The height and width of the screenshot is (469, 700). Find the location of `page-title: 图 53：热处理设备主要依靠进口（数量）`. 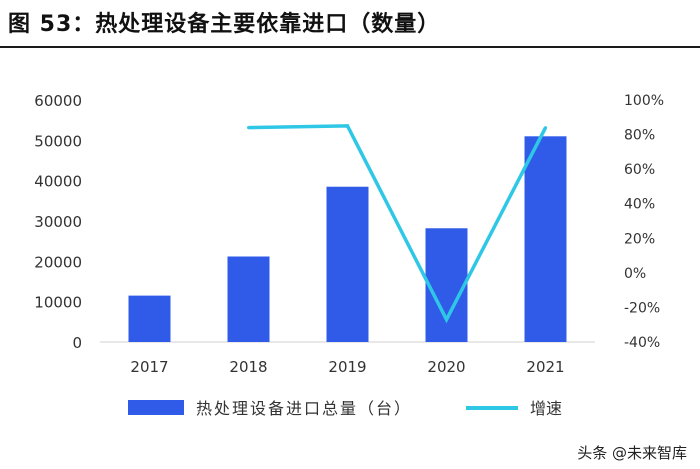

page-title: 图 53：热处理设备主要依靠进口（数量） is located at coordinates (224, 24).